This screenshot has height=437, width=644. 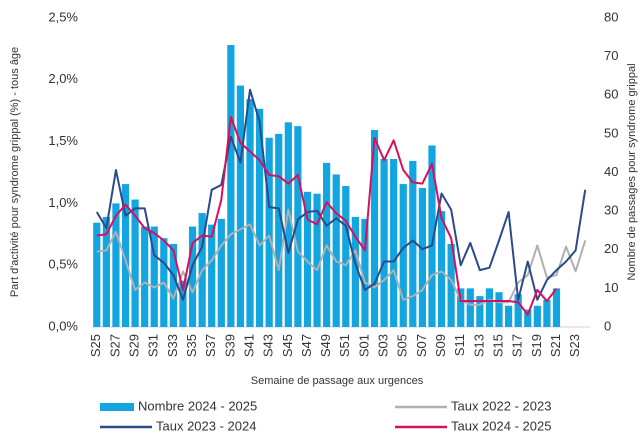 What do you see at coordinates (611, 210) in the screenshot?
I see `y2-tick-label: 30` at bounding box center [611, 210].